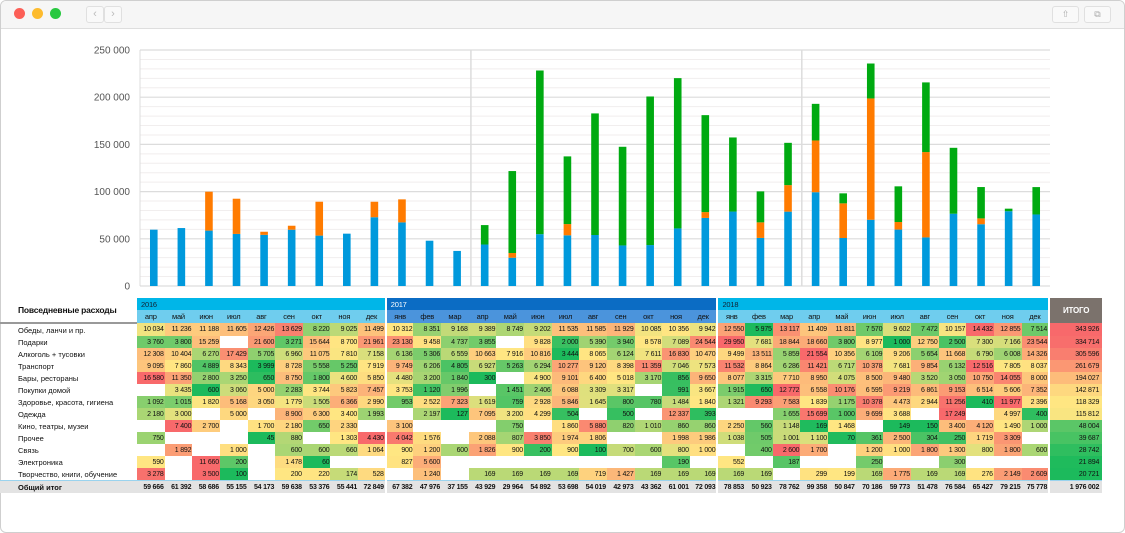  Describe the element at coordinates (482, 366) in the screenshot. I see `heatmap-cell: 6 927` at that location.